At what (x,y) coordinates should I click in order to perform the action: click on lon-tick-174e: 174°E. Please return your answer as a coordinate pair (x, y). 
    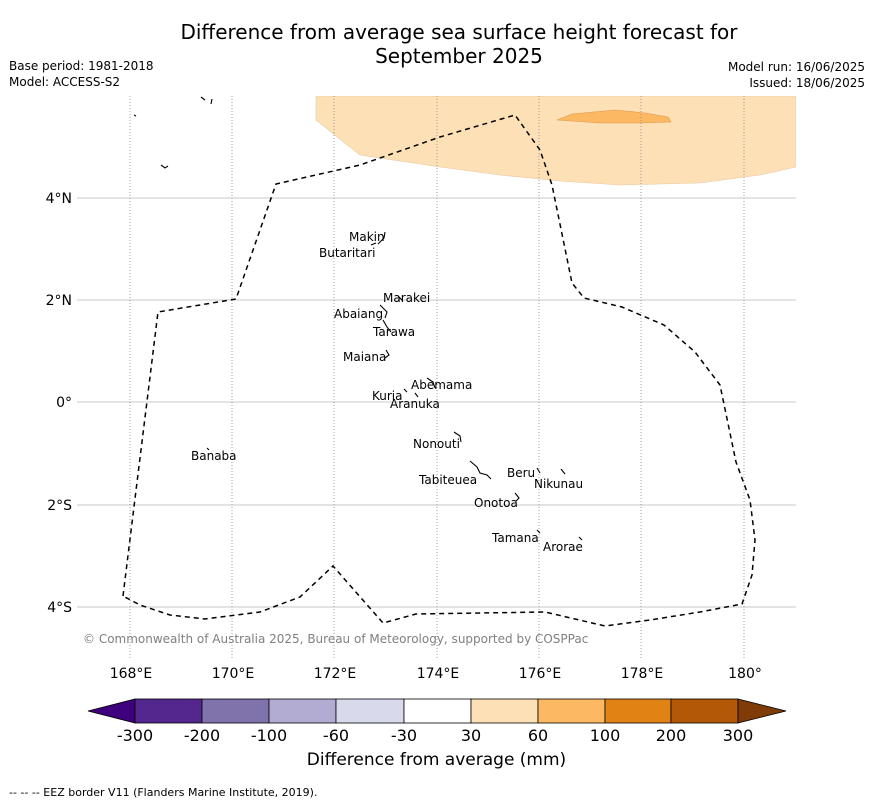
    Looking at the image, I should click on (438, 674).